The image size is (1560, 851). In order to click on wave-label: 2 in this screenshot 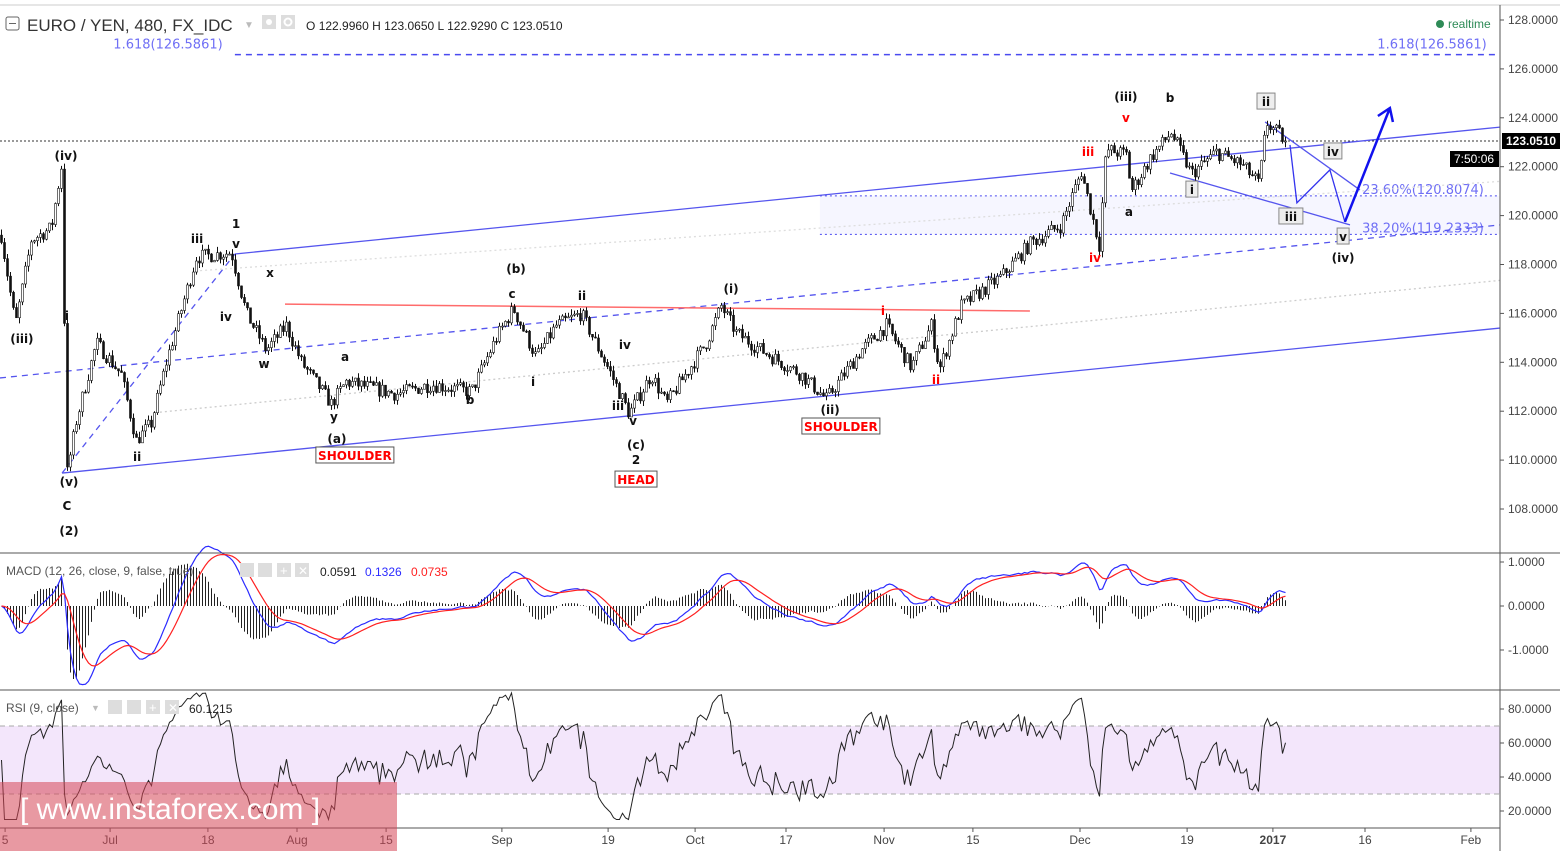, I will do `click(636, 460)`.